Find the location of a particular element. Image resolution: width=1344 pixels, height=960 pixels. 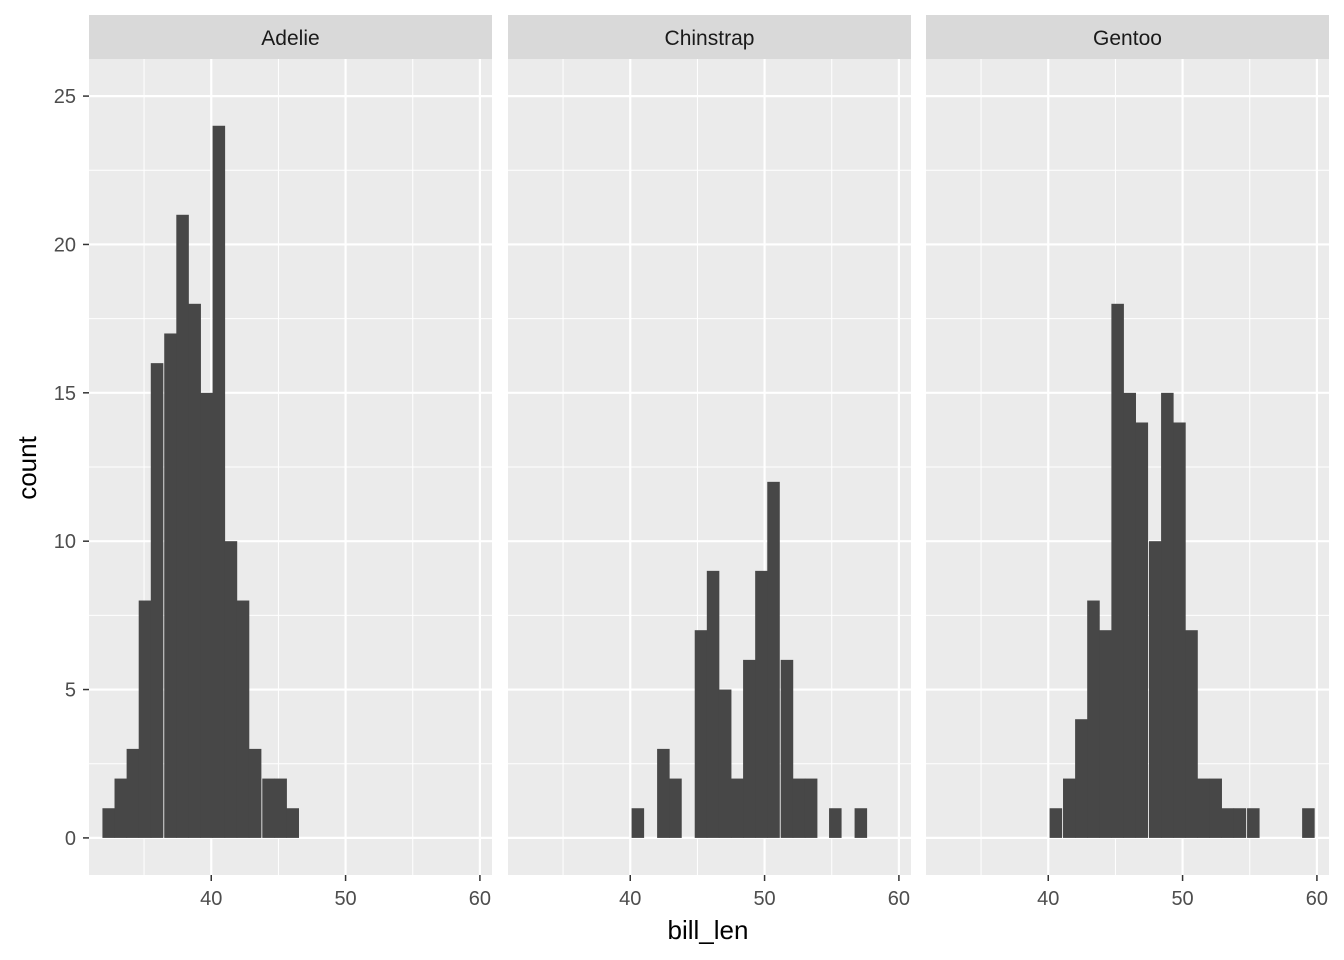

y-tick-label: 25 is located at coordinates (65, 97).